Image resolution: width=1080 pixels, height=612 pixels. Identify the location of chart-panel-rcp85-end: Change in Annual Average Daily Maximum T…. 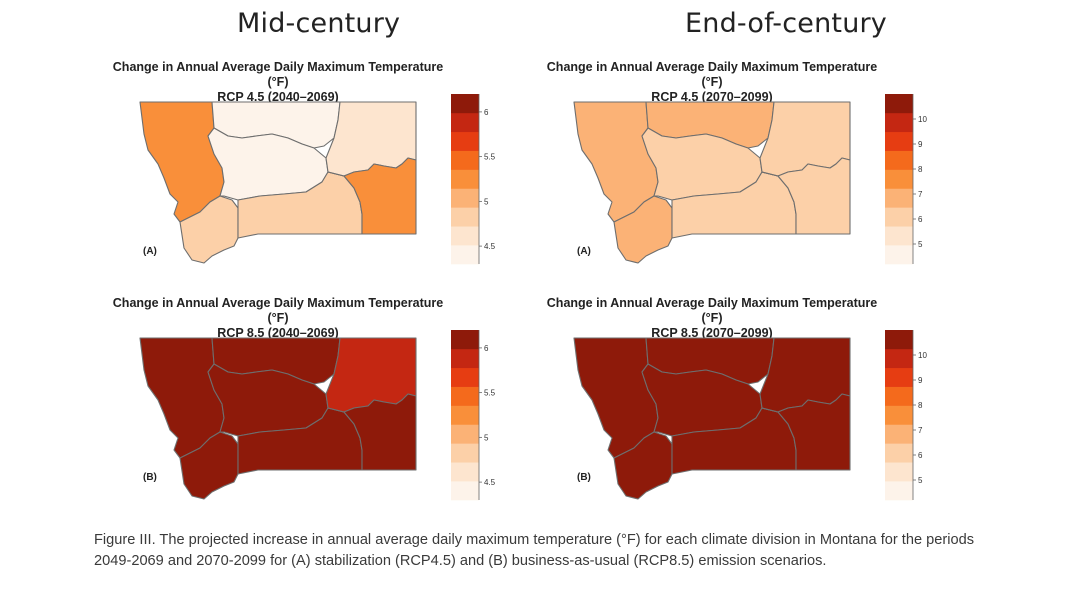
(757, 409).